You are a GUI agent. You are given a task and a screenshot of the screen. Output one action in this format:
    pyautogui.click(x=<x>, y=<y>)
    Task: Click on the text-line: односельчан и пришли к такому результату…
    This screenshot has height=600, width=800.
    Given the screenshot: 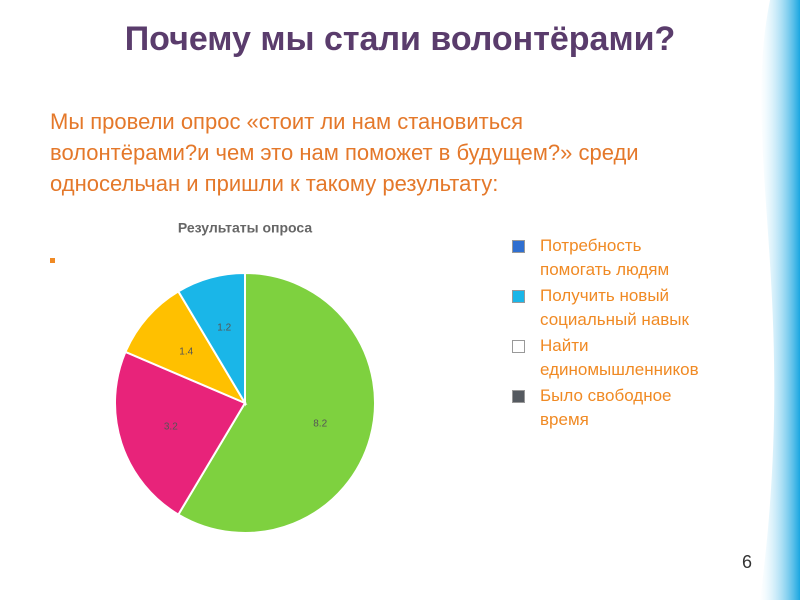 What is the action you would take?
    pyautogui.click(x=274, y=183)
    